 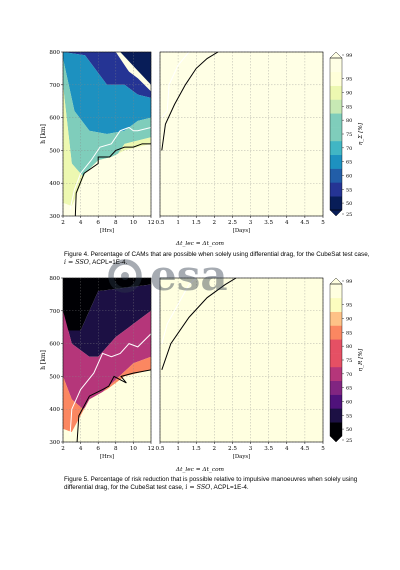 What do you see at coordinates (160, 223) in the screenshot?
I see `x-tick-label: 0.5` at bounding box center [160, 223].